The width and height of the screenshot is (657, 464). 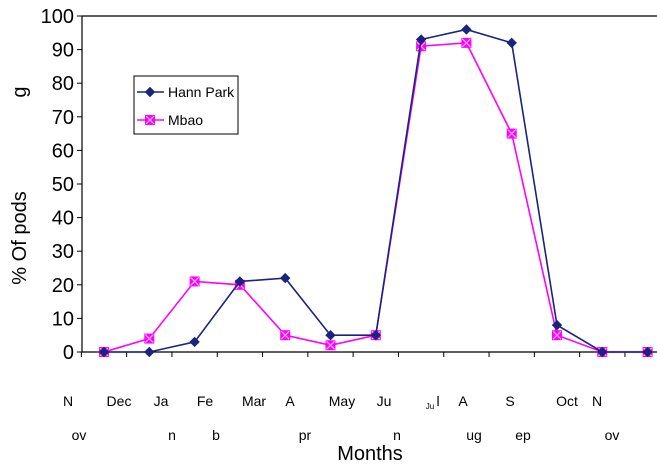 I want to click on x-tick-label: ug, so click(x=474, y=435).